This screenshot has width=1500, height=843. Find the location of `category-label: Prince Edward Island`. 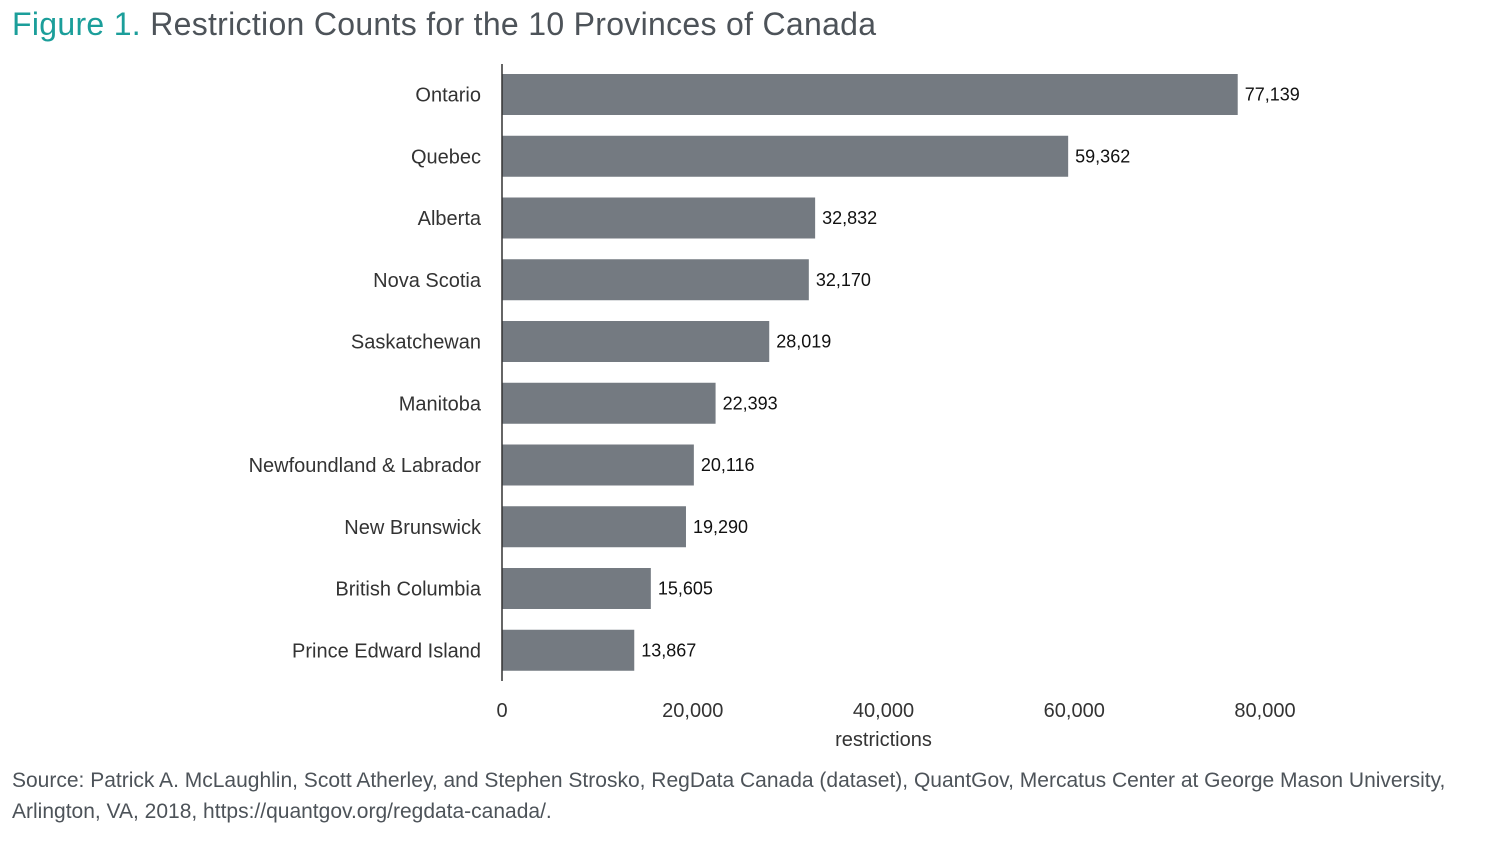

category-label: Prince Edward Island is located at coordinates (386, 651).